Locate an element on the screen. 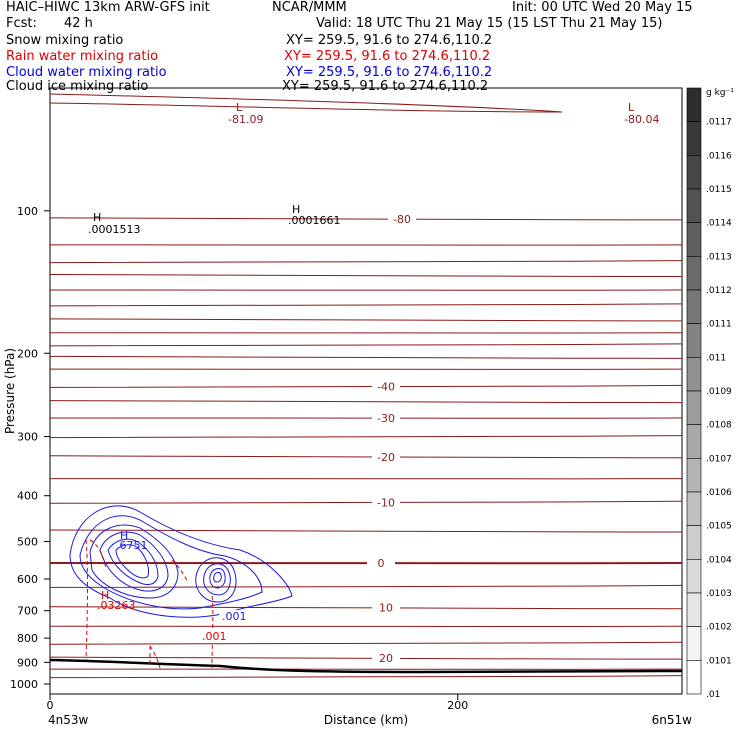 This screenshot has height=740, width=740. y-tick-label: 100 is located at coordinates (27, 211).